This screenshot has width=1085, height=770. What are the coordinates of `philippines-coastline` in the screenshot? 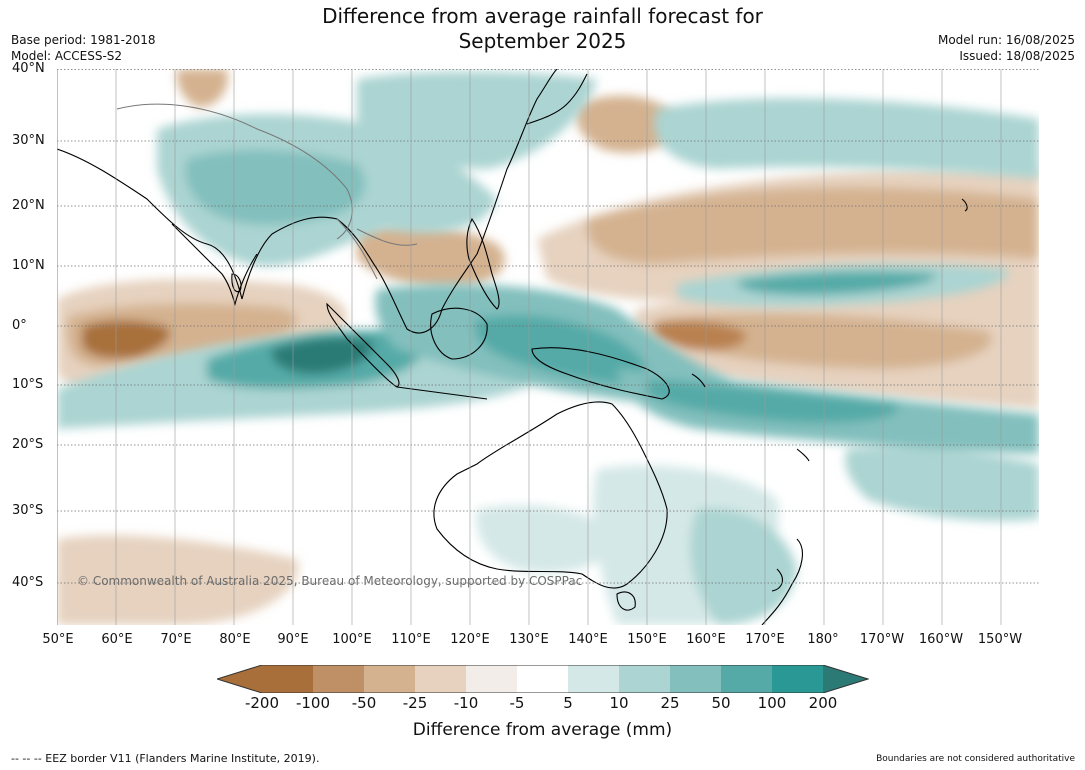 It's located at (483, 263).